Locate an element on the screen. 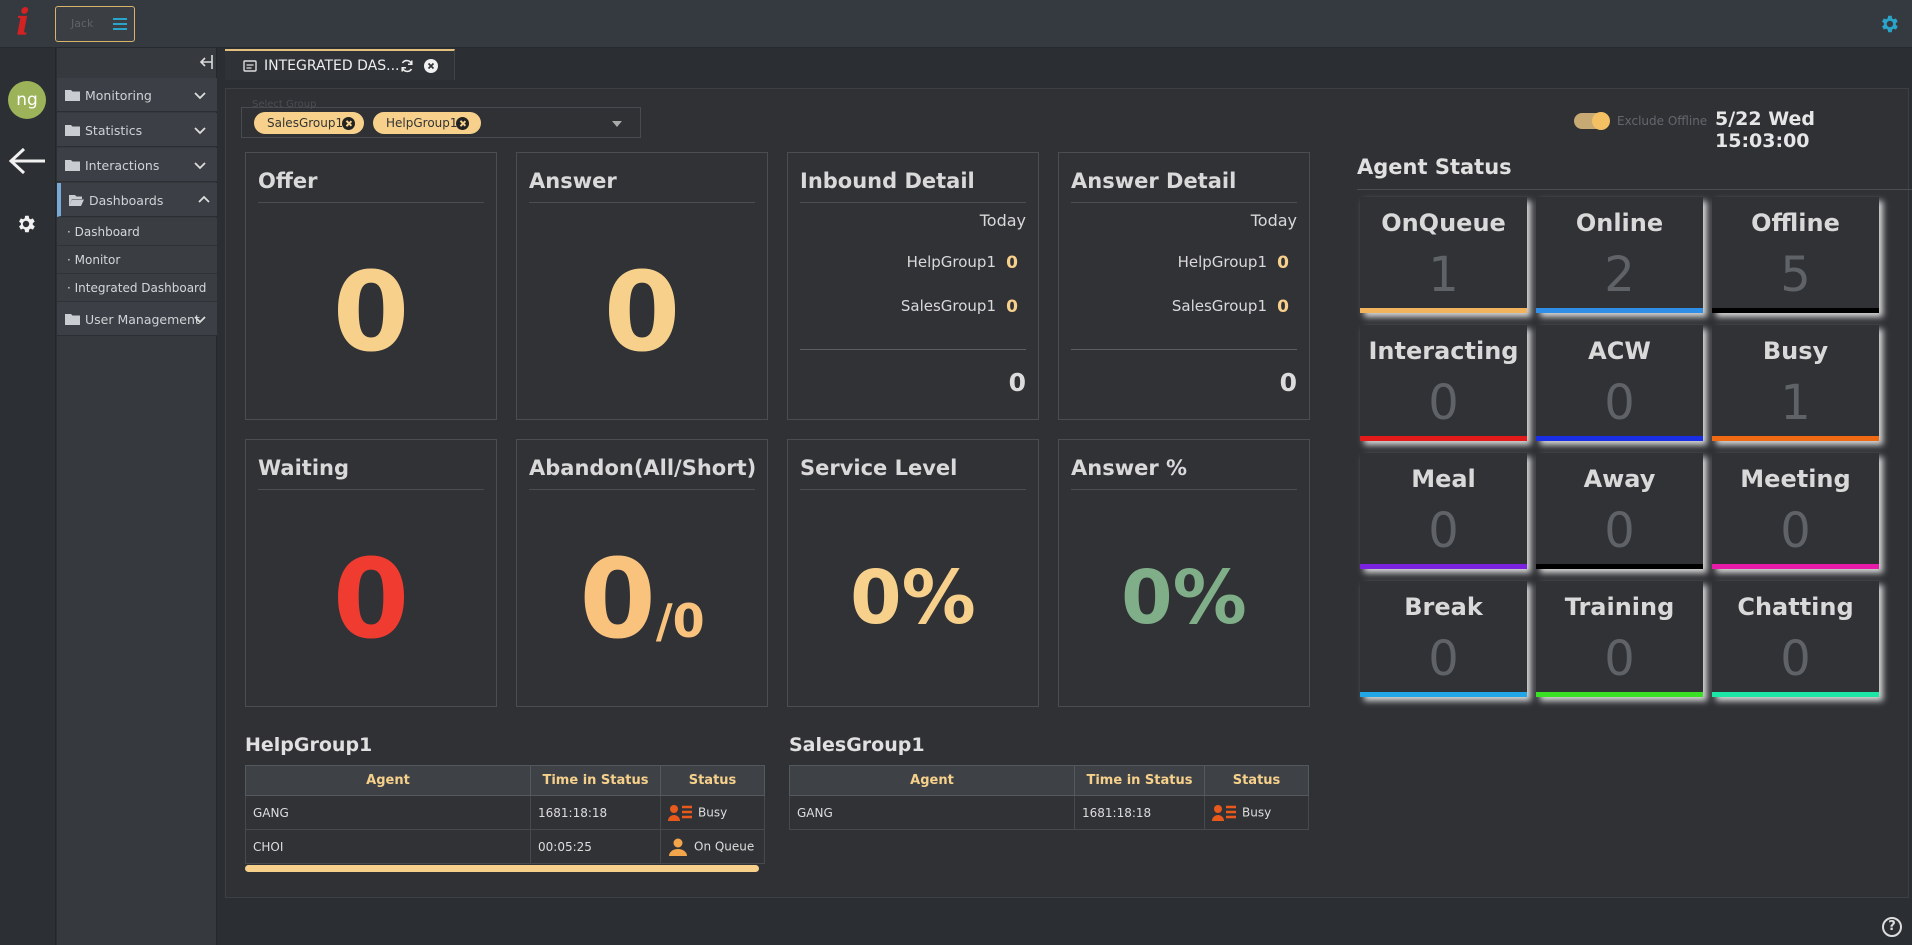  close-tab-icon is located at coordinates (431, 66).